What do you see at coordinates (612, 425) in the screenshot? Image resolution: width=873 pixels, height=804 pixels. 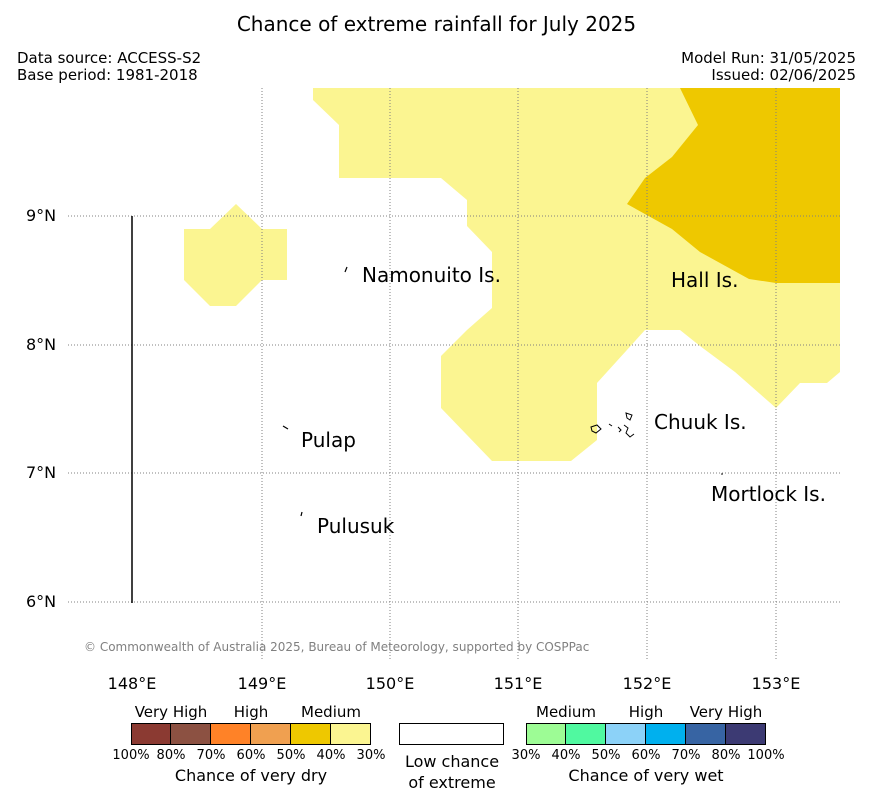 I see `chuuk-island-shapes` at bounding box center [612, 425].